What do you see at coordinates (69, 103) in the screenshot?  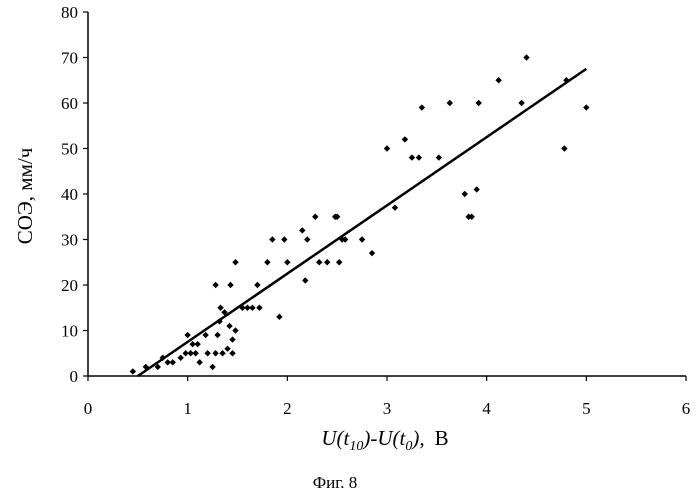 I see `y-tick-label: 60` at bounding box center [69, 103].